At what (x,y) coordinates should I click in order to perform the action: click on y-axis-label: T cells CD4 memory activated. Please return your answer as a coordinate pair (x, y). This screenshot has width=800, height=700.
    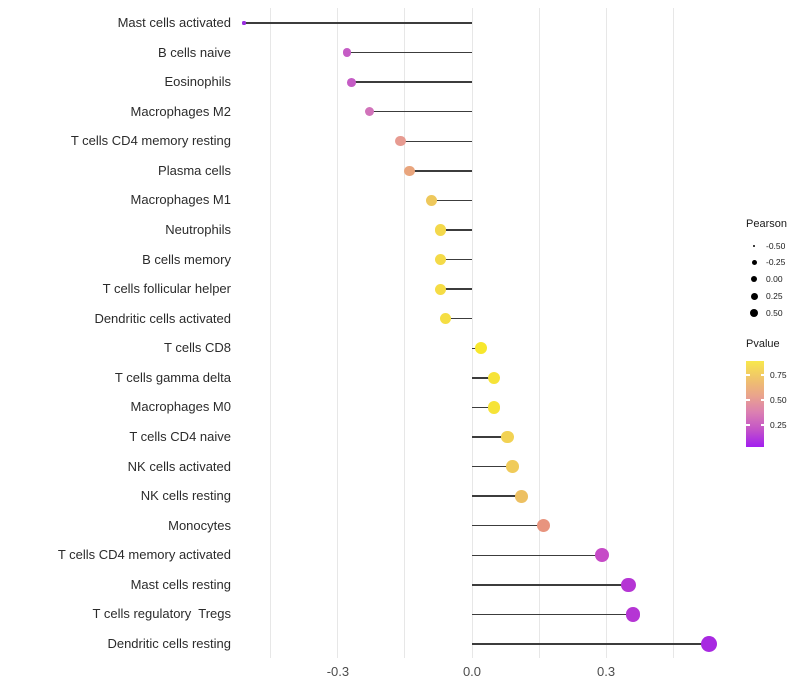
    Looking at the image, I should click on (144, 555).